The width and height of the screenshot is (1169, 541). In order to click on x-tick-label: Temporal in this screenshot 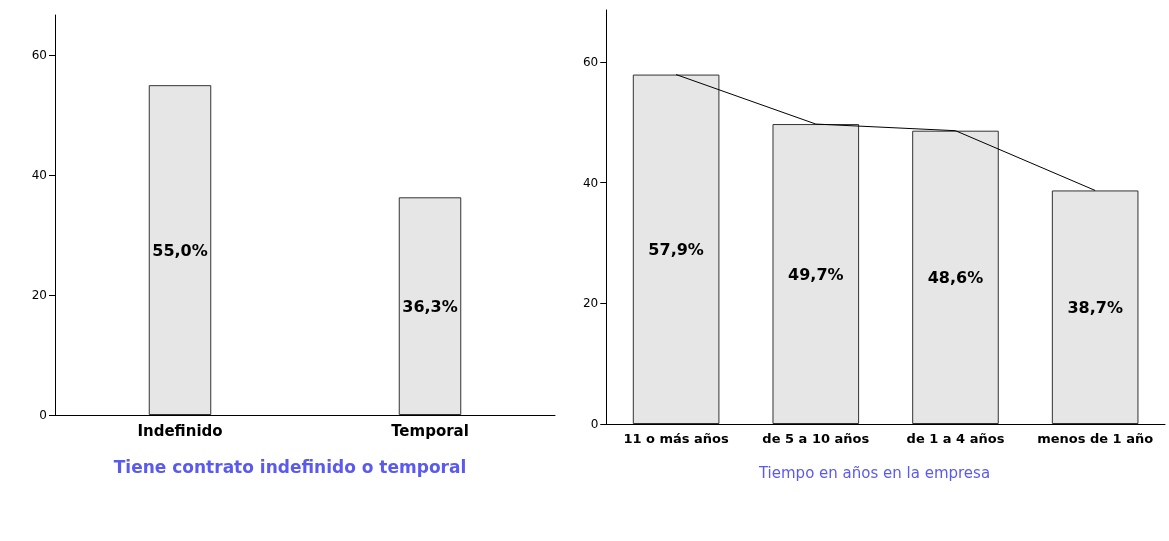, I will do `click(430, 430)`.